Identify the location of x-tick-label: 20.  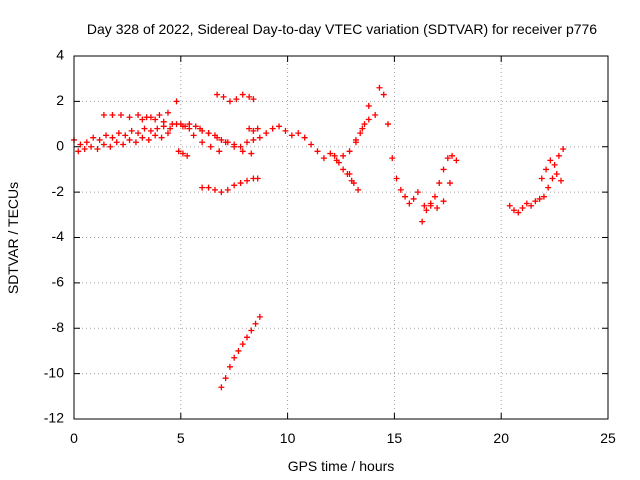
(501, 438).